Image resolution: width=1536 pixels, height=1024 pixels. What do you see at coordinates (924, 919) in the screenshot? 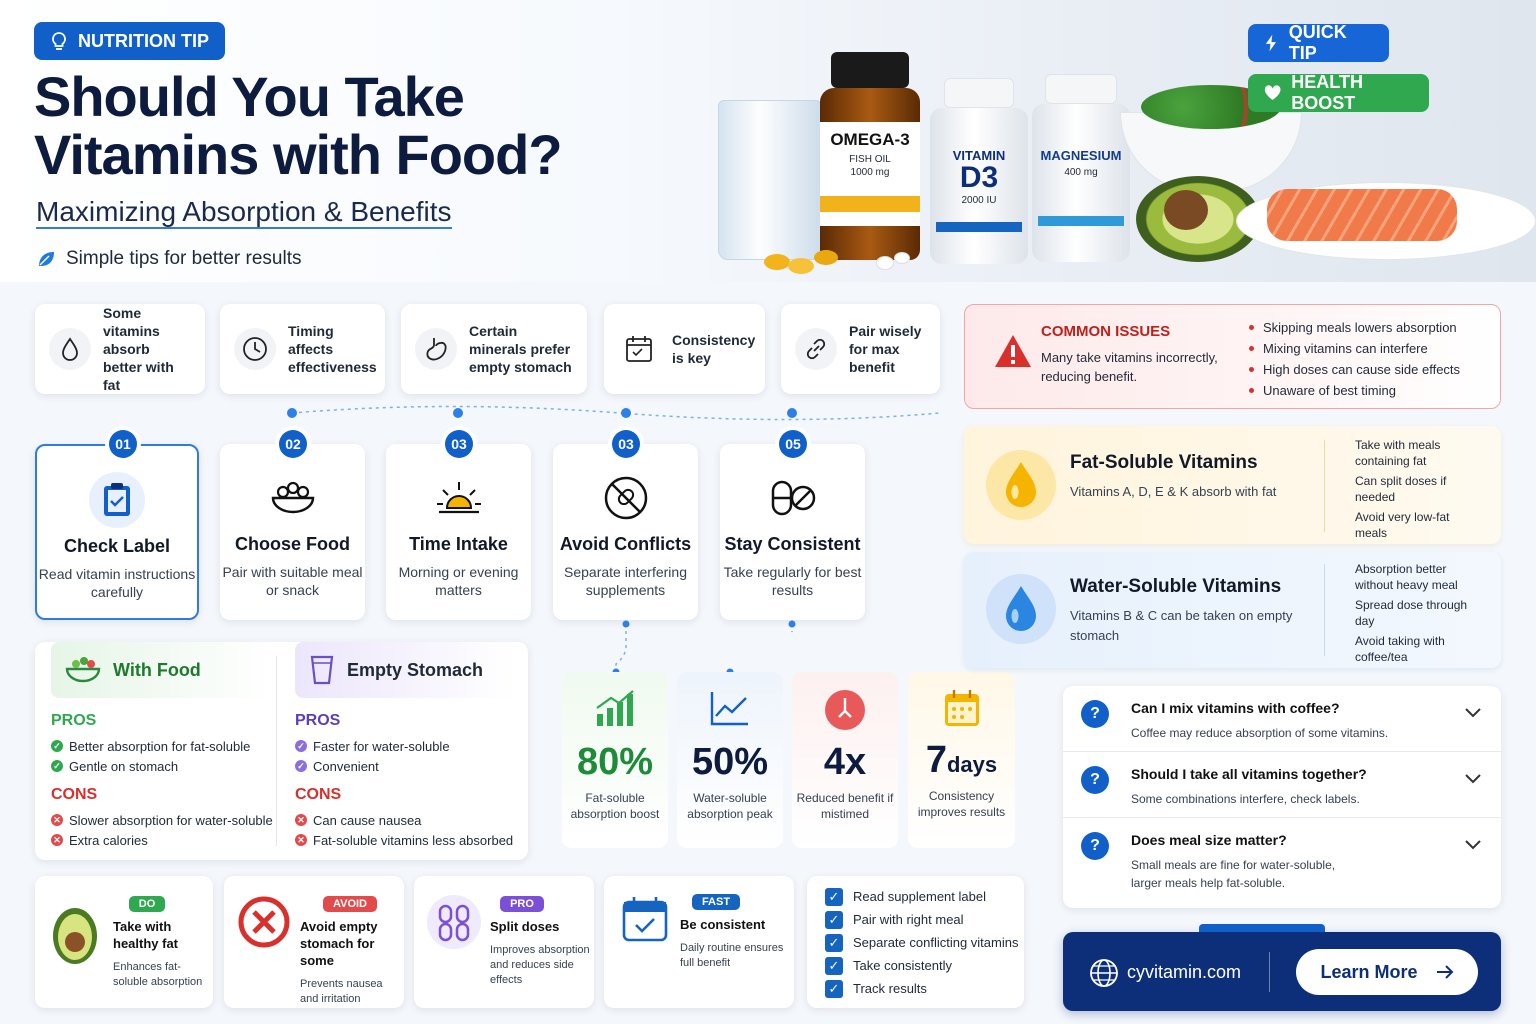
I see `checklist-item: ✓ Pair with right meal` at bounding box center [924, 919].